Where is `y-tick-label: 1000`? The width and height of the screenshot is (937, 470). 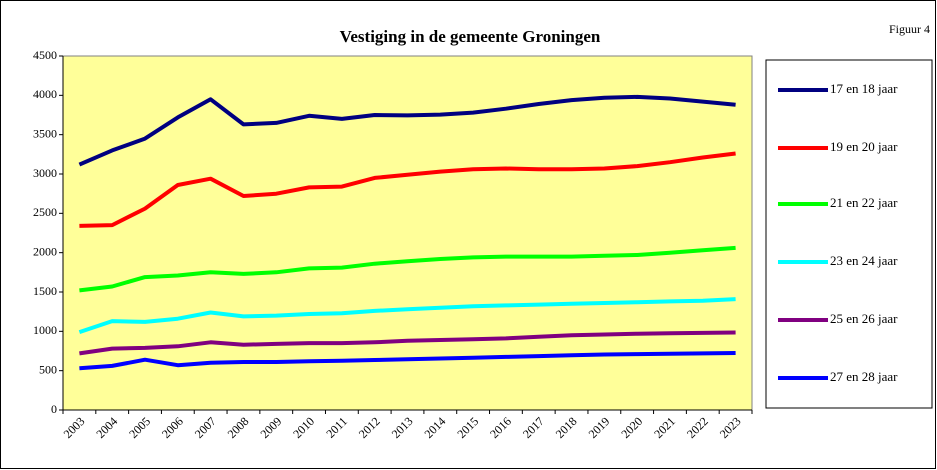 y-tick-label: 1000 is located at coordinates (45, 330).